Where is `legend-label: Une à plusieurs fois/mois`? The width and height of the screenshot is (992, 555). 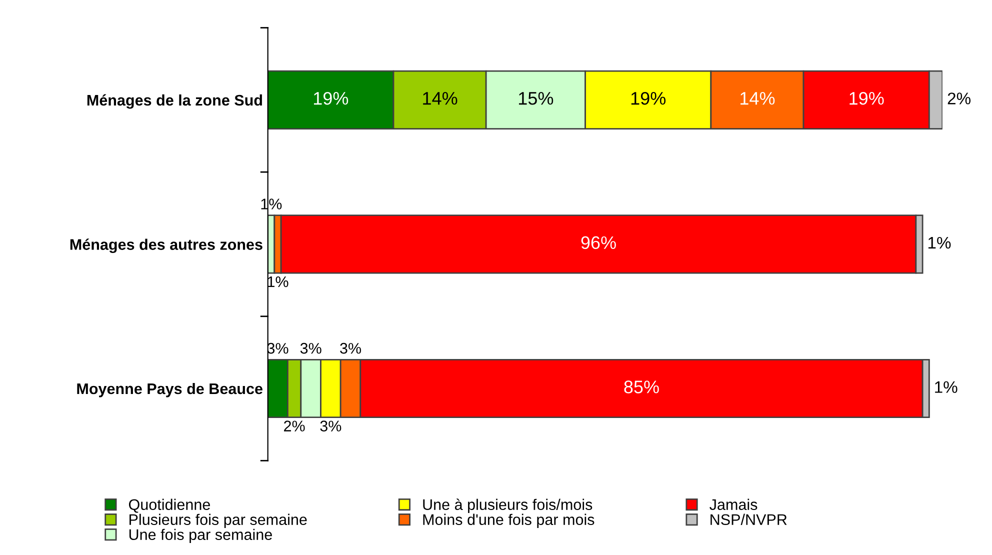 legend-label: Une à plusieurs fois/mois is located at coordinates (507, 506).